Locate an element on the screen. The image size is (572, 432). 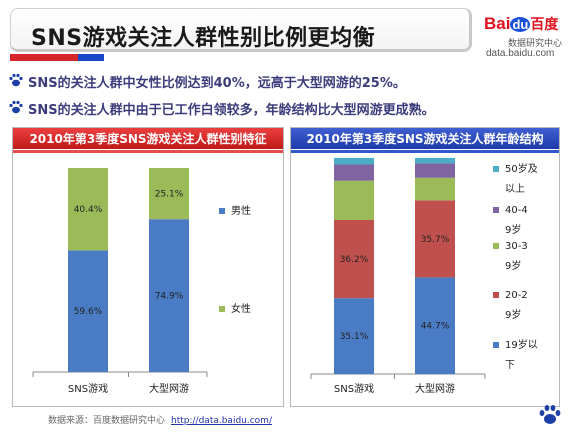
legend-label: 30-3 is located at coordinates (516, 246).